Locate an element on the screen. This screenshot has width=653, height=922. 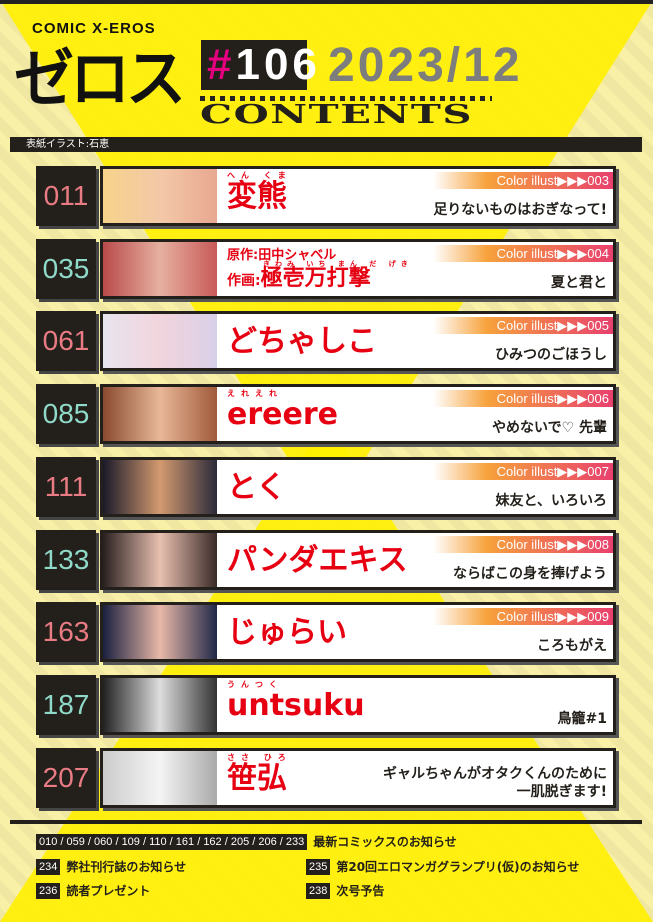
misc-item: 234 弊社刊行誌のお知らせ is located at coordinates (111, 866).